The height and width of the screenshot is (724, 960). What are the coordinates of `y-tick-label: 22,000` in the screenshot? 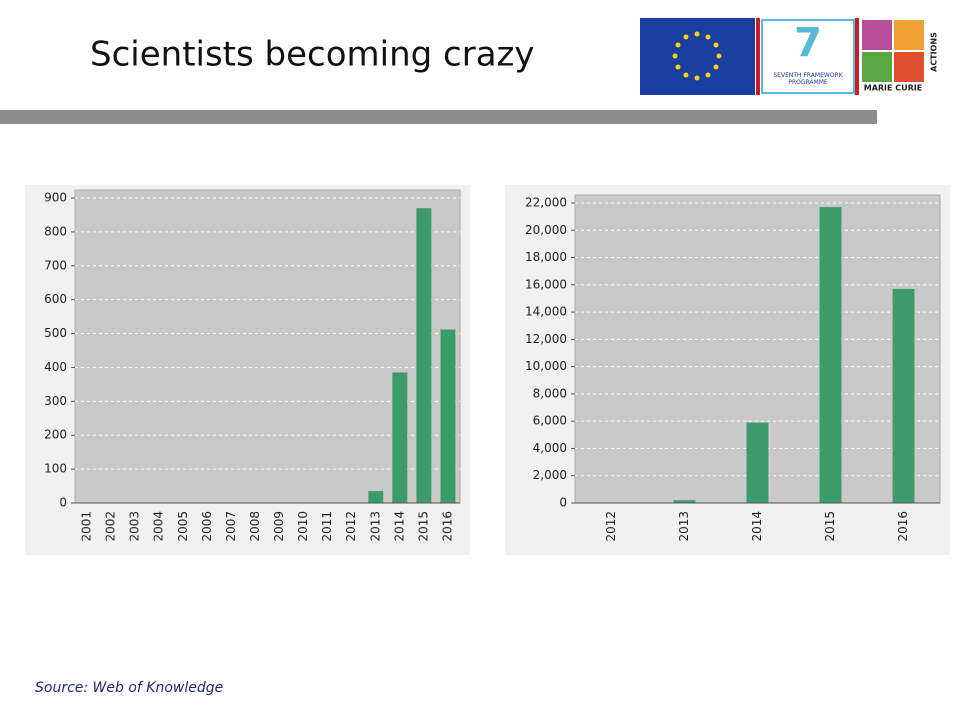 It's located at (546, 203).